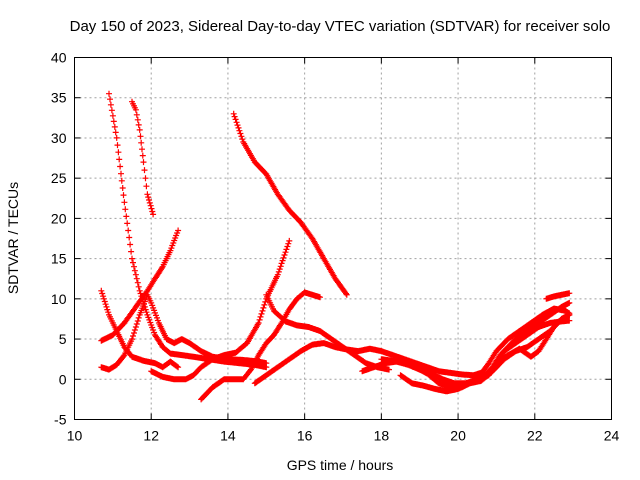 The width and height of the screenshot is (640, 480). Describe the element at coordinates (612, 436) in the screenshot. I see `x-tick-label: 24` at that location.